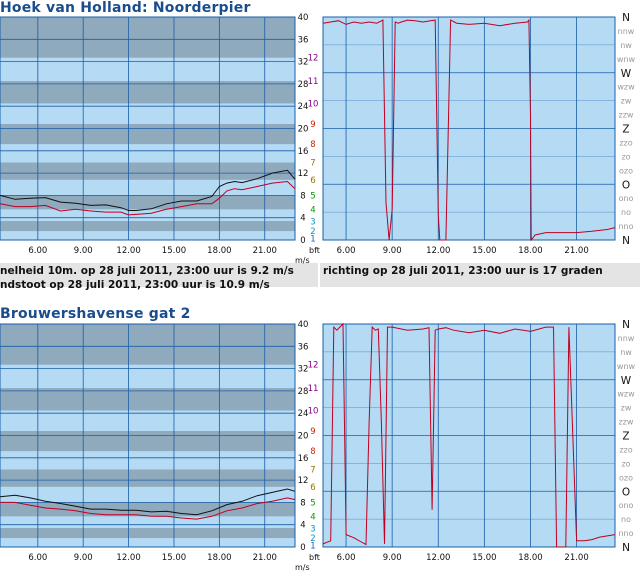 The image size is (640, 577). I want to click on direction-tick-label: zzw, so click(626, 422).